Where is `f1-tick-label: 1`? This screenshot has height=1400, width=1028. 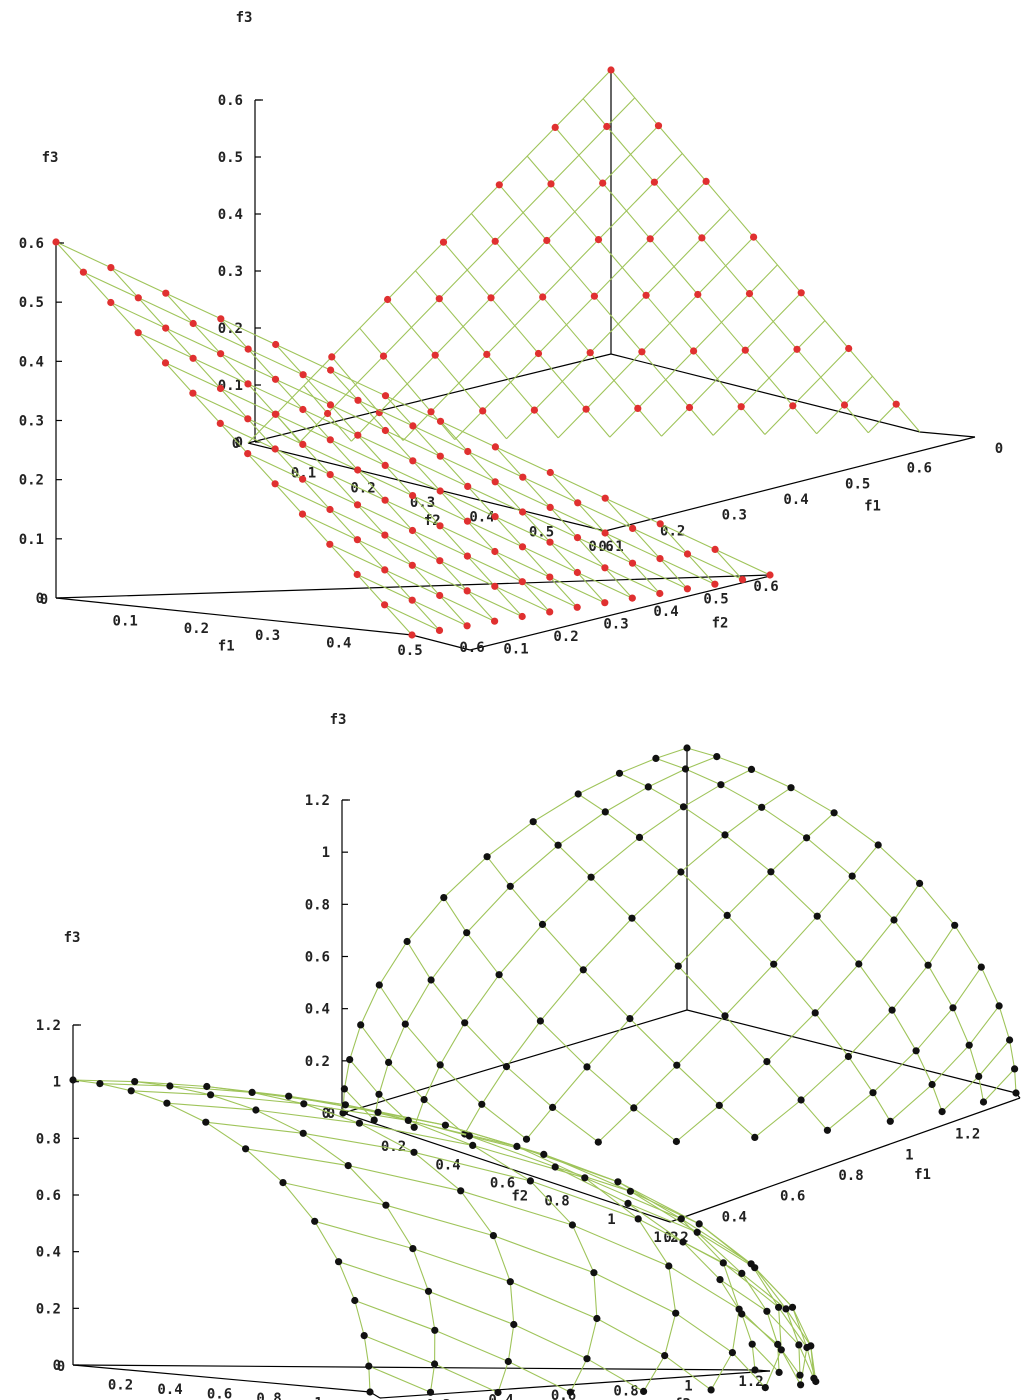
f1-tick-label: 1 is located at coordinates (318, 1398).